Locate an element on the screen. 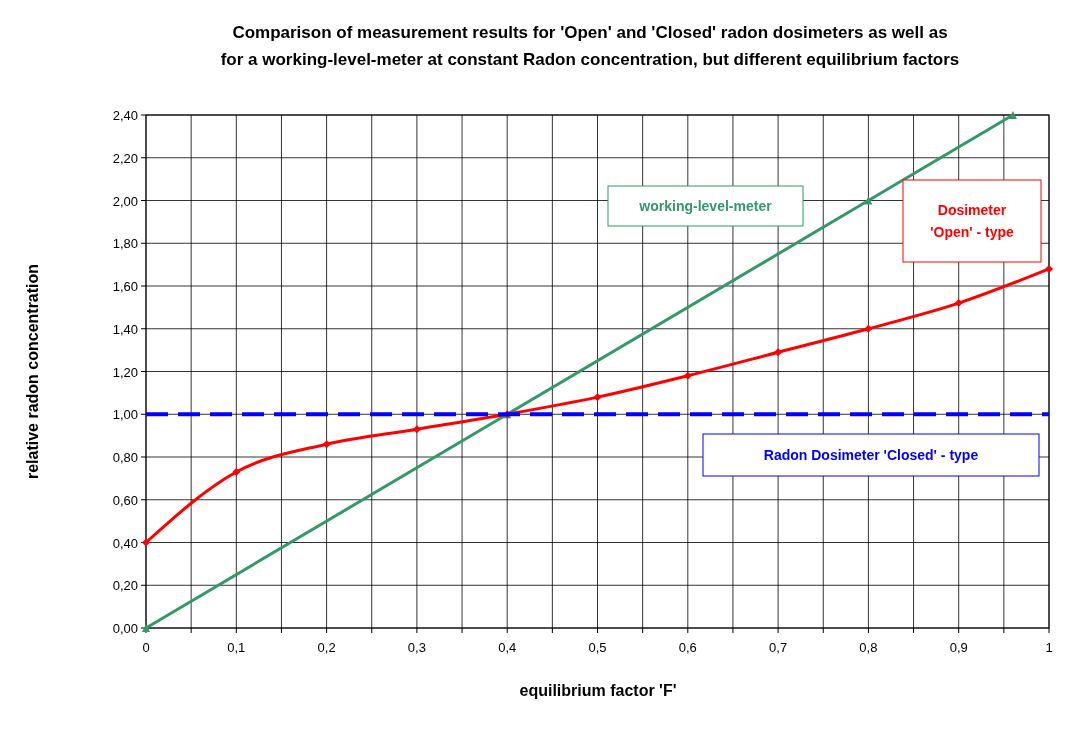 This screenshot has width=1071, height=731. y-tick-label: 0,40 is located at coordinates (125, 543).